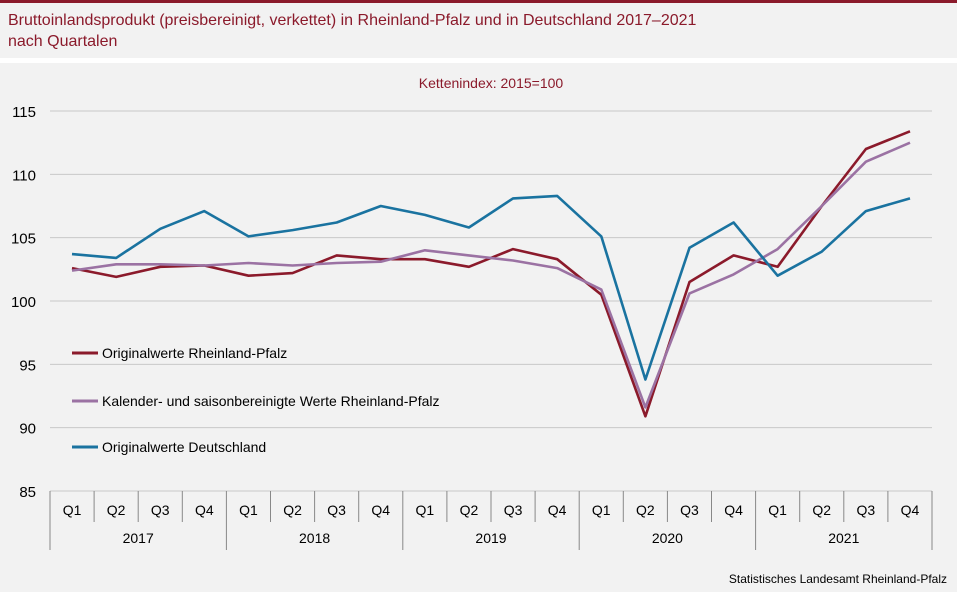 The image size is (957, 592). Describe the element at coordinates (866, 510) in the screenshot. I see `quarter-label-18: Q3` at that location.